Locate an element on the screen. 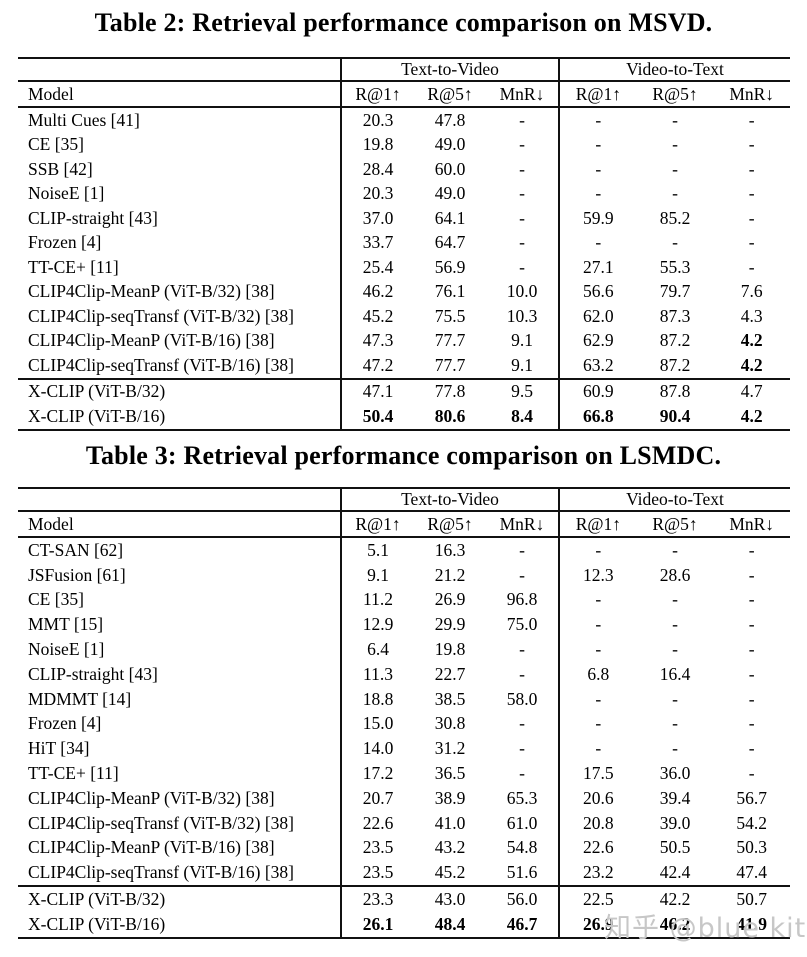 Image resolution: width=807 pixels, height=957 pixels. text-to-video-cells: 17.2 36.5 - is located at coordinates (449, 773).